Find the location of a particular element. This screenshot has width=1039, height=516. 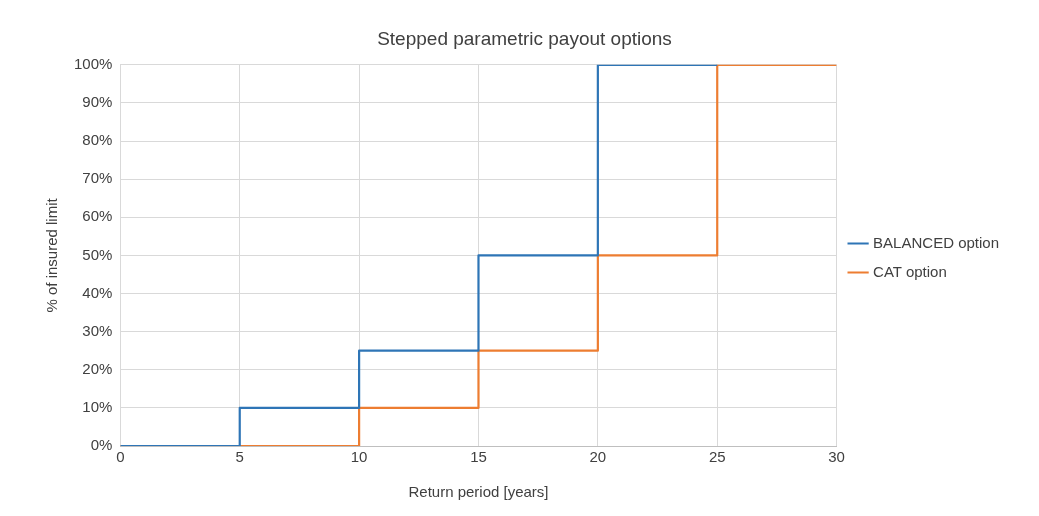

y-tick-label: 0% is located at coordinates (101, 445).